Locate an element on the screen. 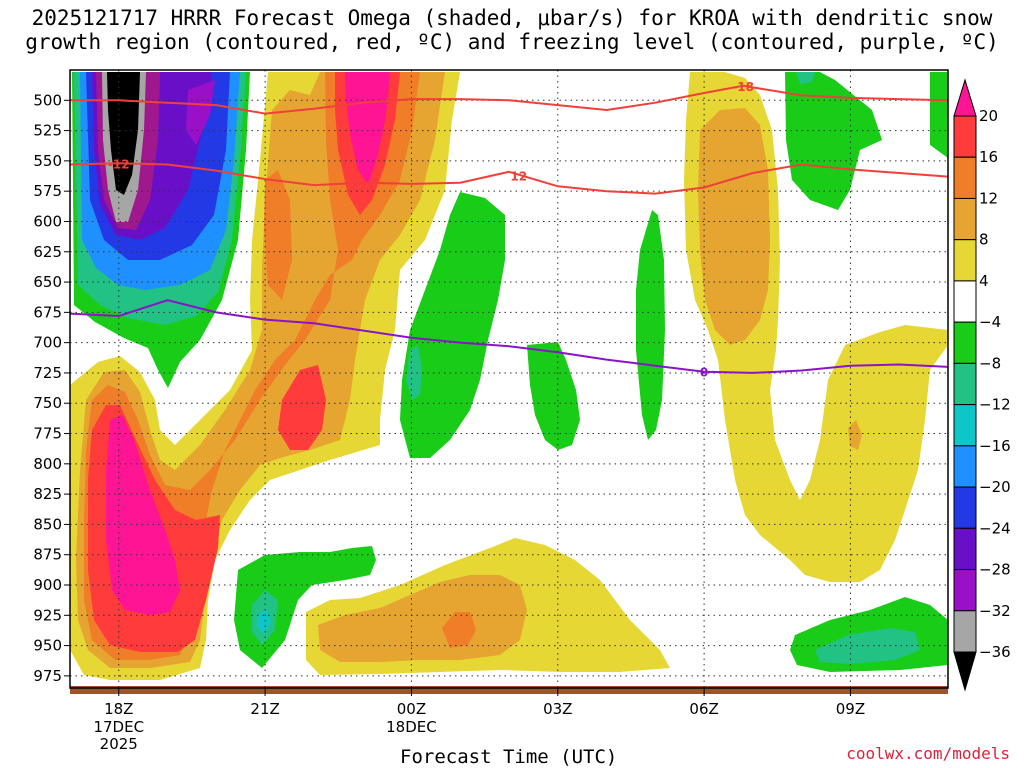  colorbar: 20 16 12 8 4 −4 −8 −12 −16 −20 −24 −28 −32 −36 is located at coordinates (982, 385).